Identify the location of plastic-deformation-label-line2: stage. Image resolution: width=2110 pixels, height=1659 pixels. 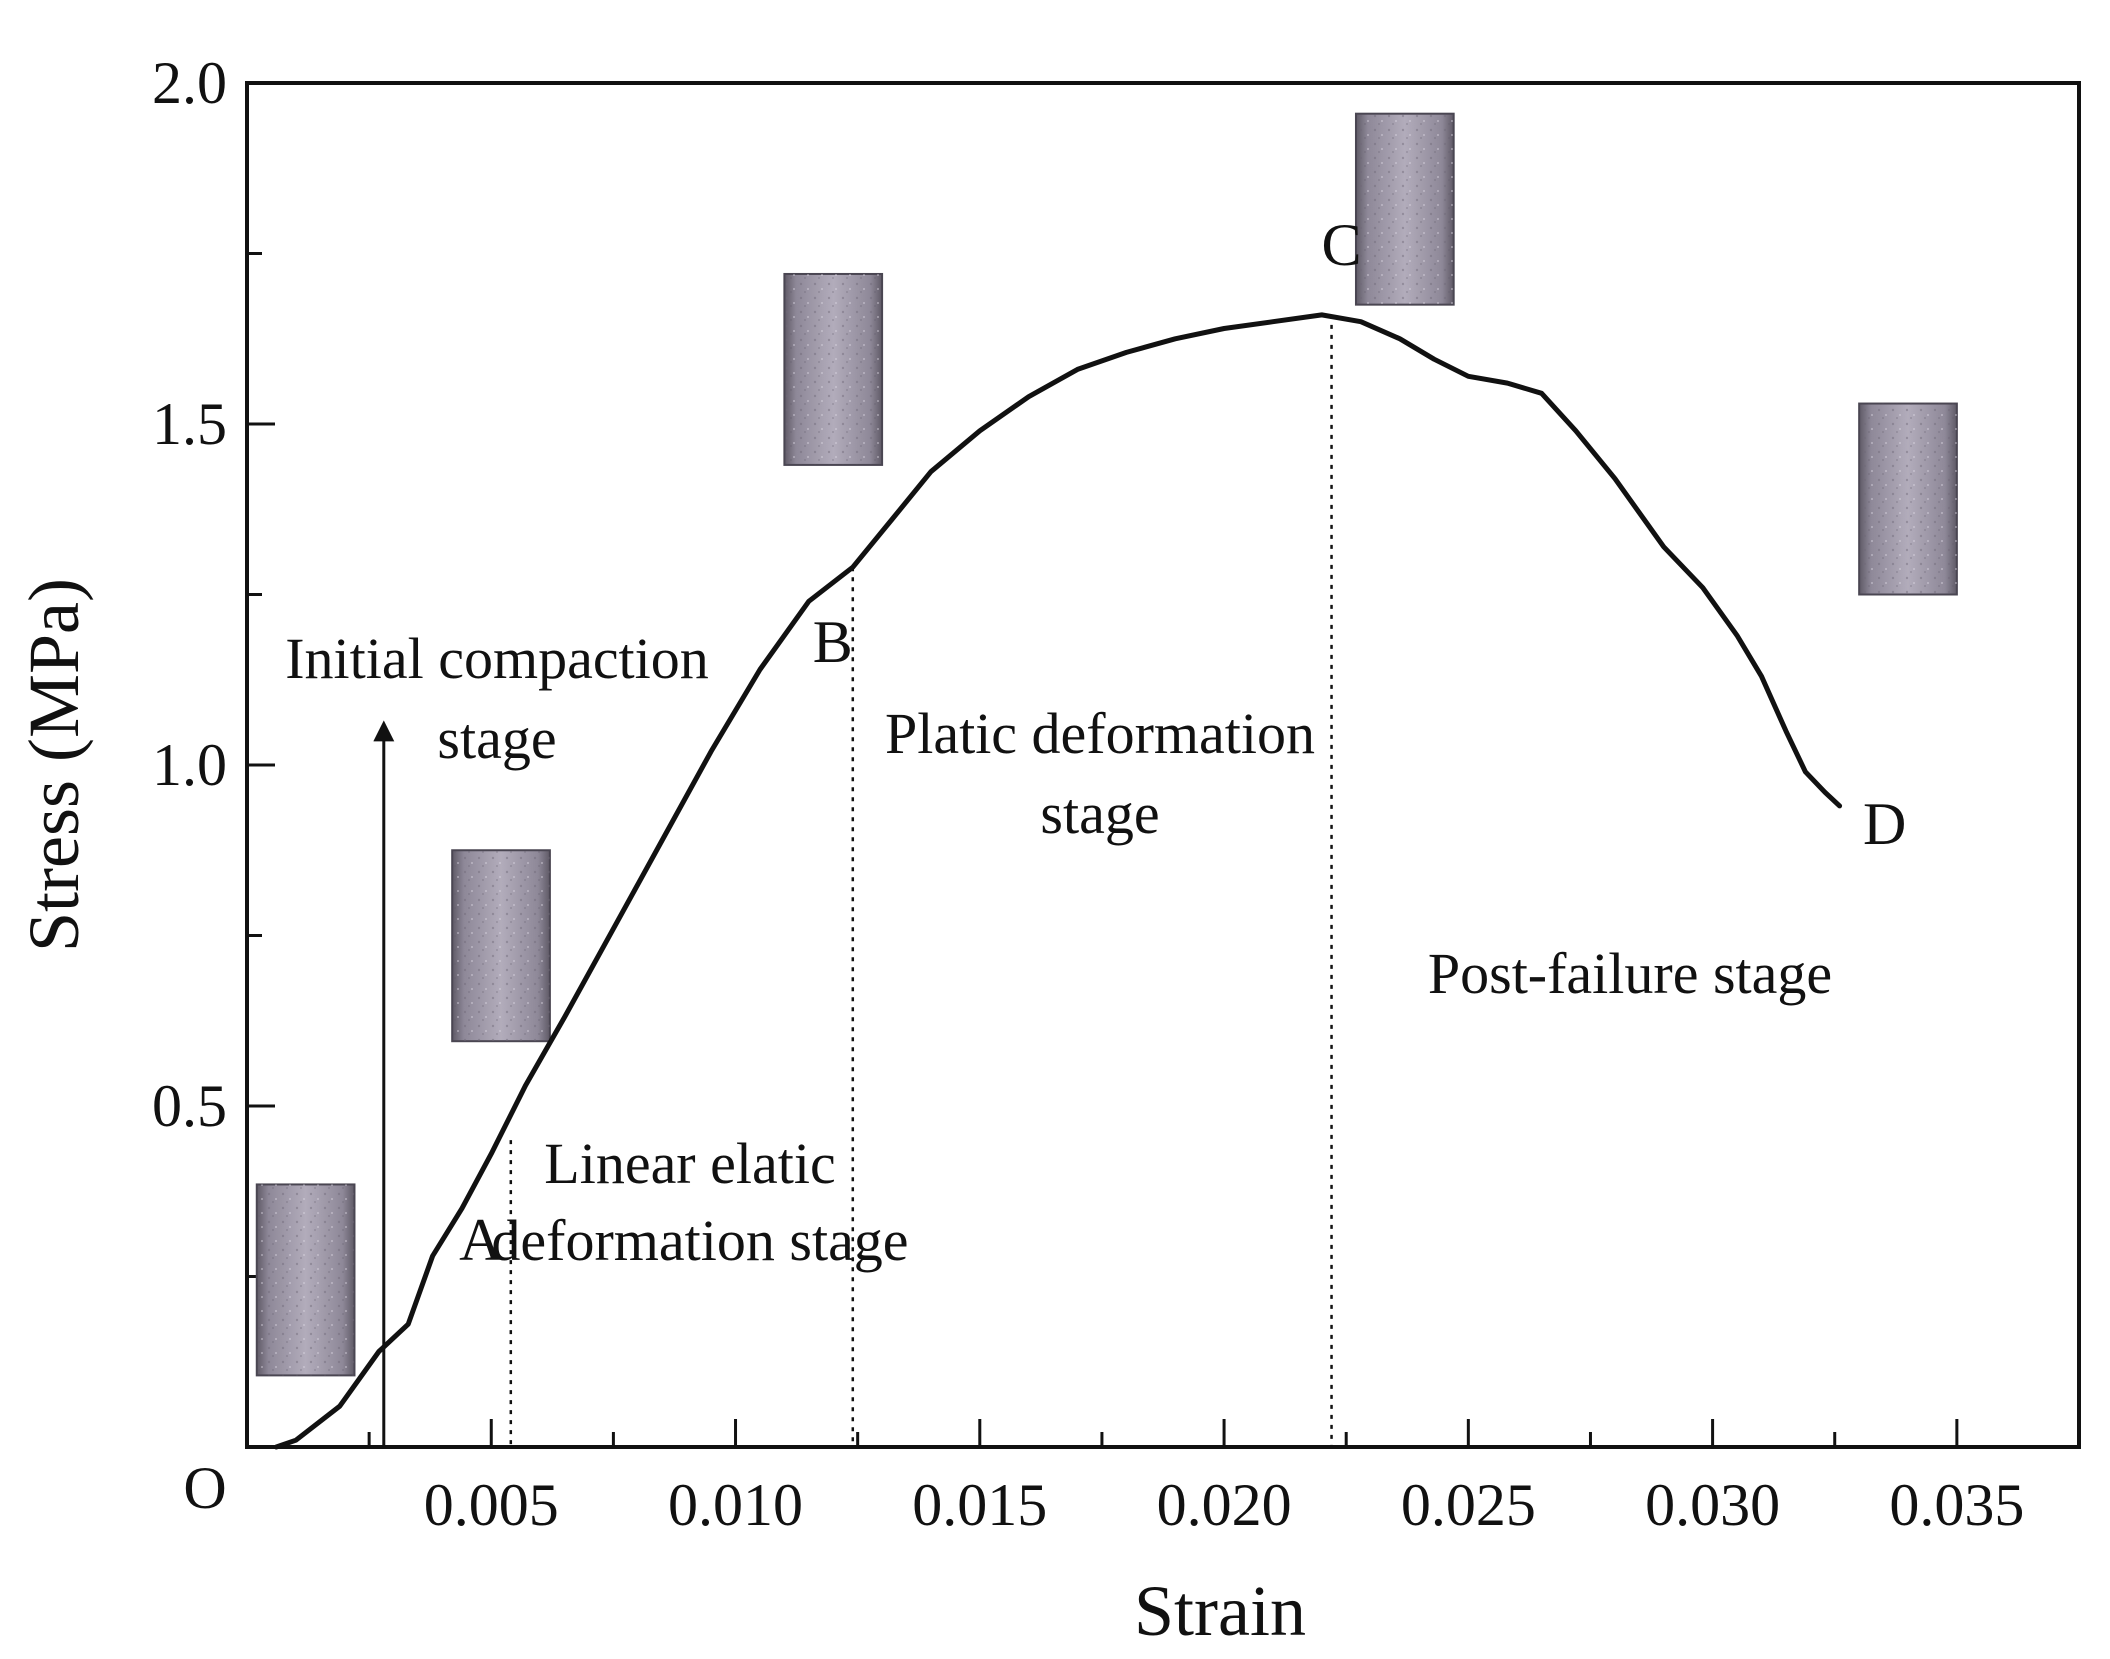
(1099, 813).